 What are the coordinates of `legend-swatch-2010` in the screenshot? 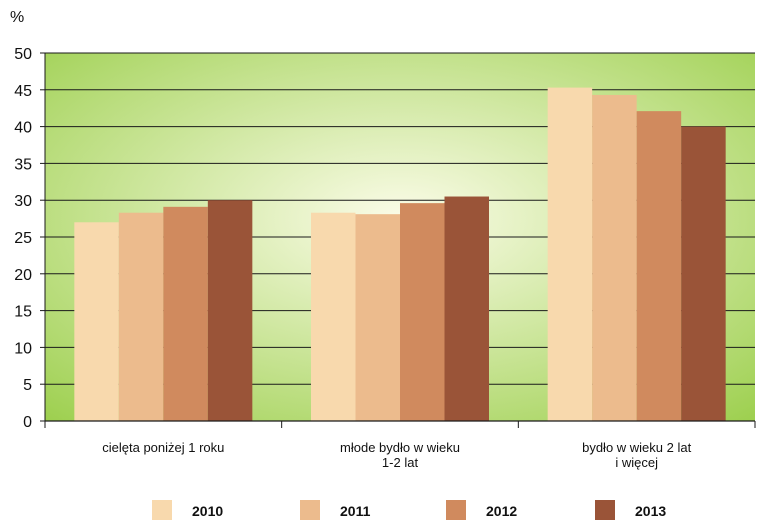 It's located at (162, 510).